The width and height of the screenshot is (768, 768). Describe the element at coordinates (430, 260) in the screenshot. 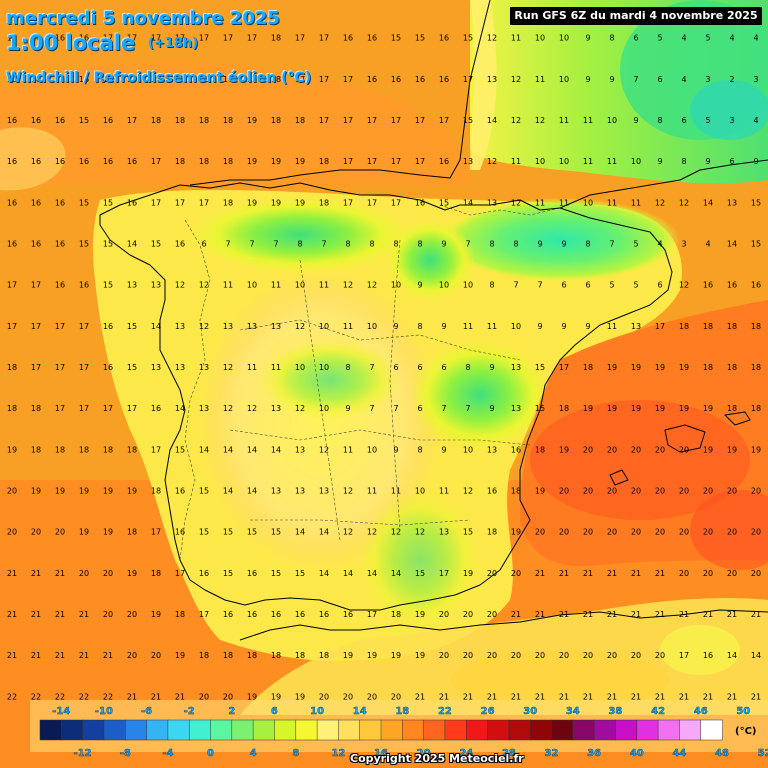

I see `ebro-cold-core` at that location.